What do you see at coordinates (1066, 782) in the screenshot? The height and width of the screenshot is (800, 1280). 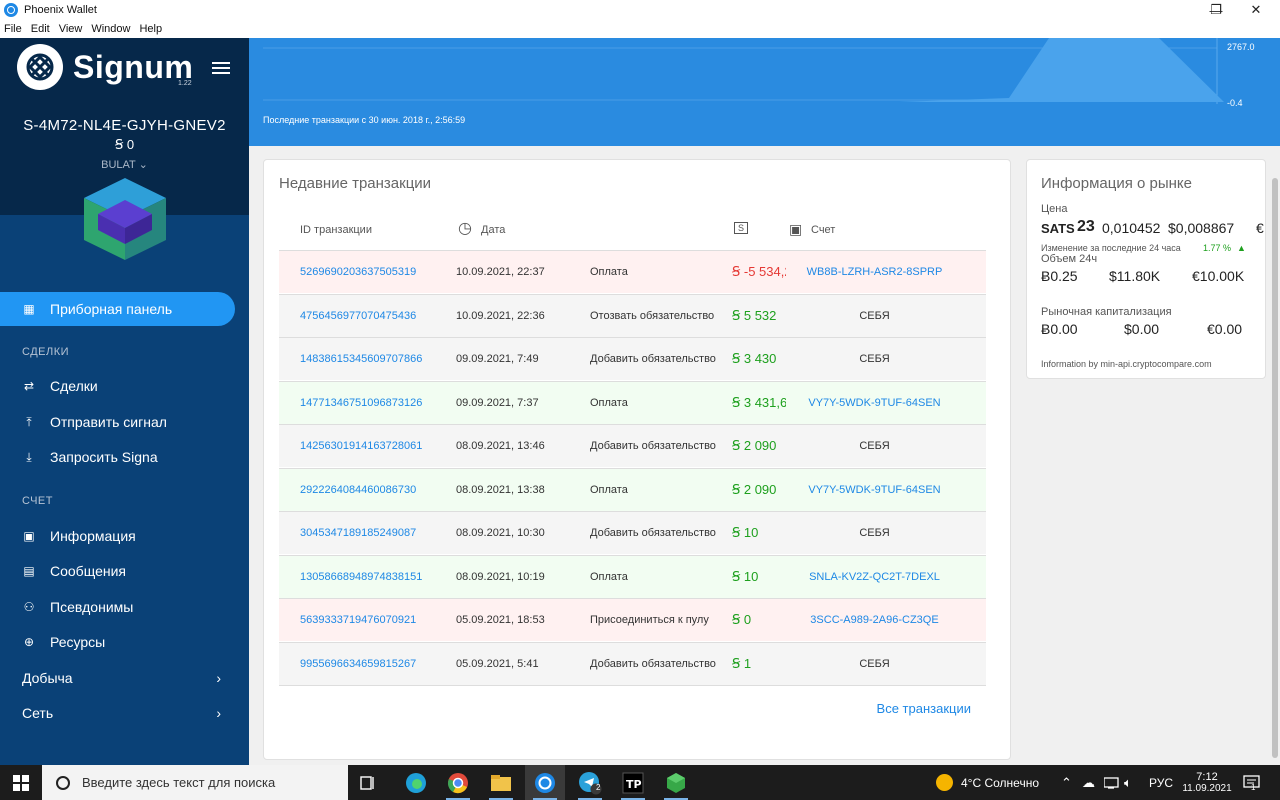 I see `tray-chevron-up-icon: ⌃` at bounding box center [1066, 782].